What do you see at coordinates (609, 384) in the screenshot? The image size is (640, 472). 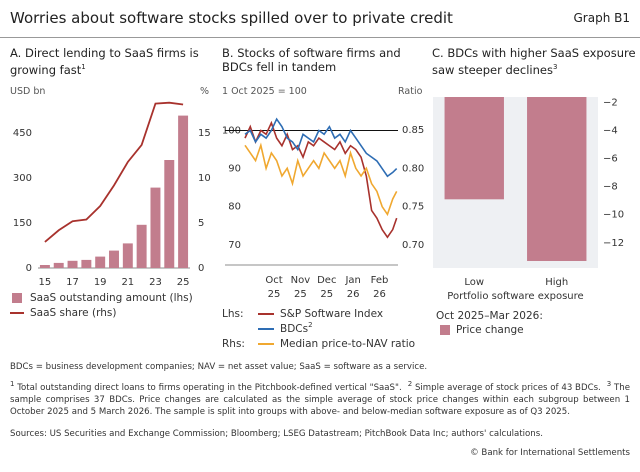 I see `footnote-marker: 3` at bounding box center [609, 384].